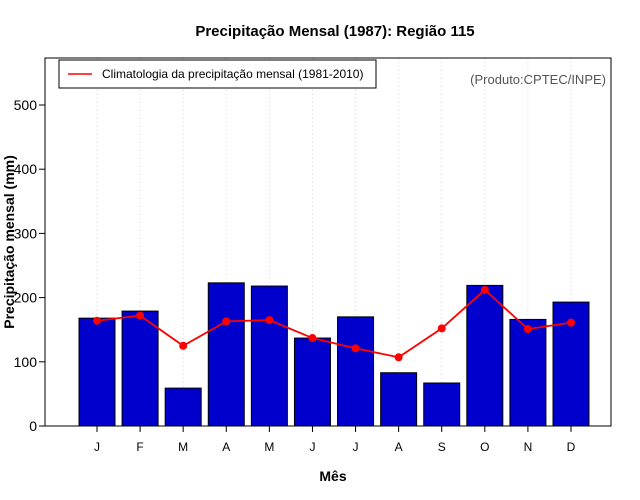 The image size is (640, 500). I want to click on chart-title: Precipitação Mensal (1987): Região 115, so click(334, 31).